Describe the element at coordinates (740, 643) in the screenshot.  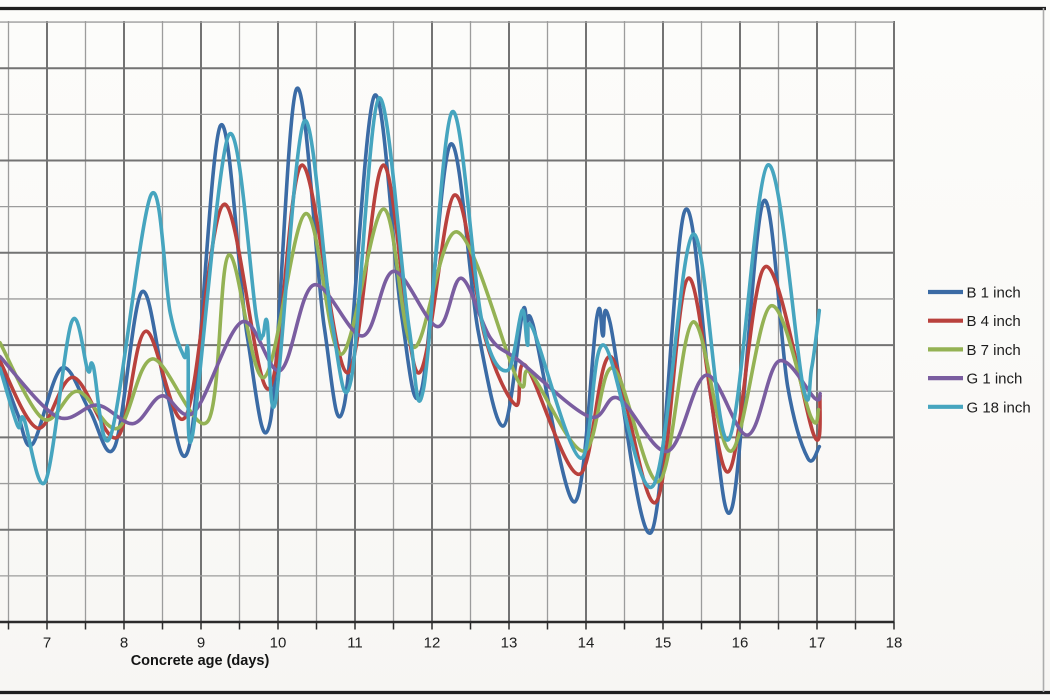
I see `x-tick-label-16: 16` at that location.